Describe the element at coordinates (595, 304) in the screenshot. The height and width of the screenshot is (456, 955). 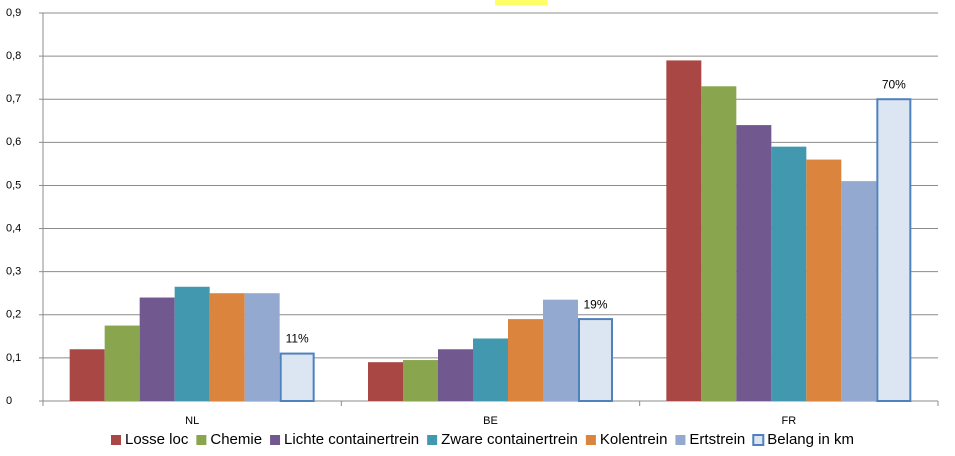
I see `value-label: 19%` at that location.